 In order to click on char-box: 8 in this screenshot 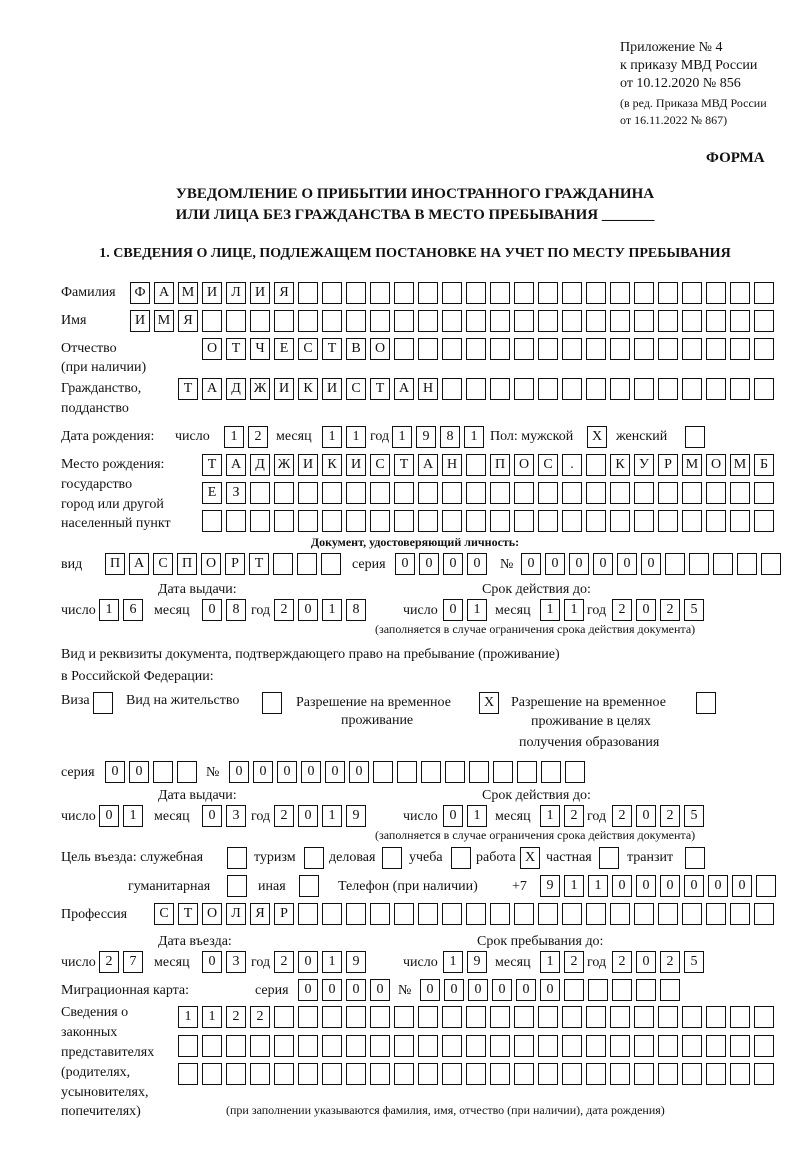, I will do `click(236, 610)`.